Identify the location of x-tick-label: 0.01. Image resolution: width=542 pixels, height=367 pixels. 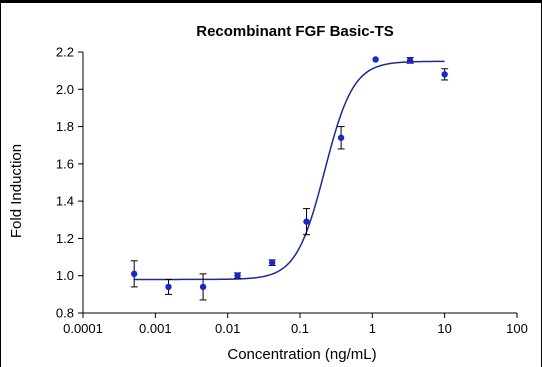
(227, 328).